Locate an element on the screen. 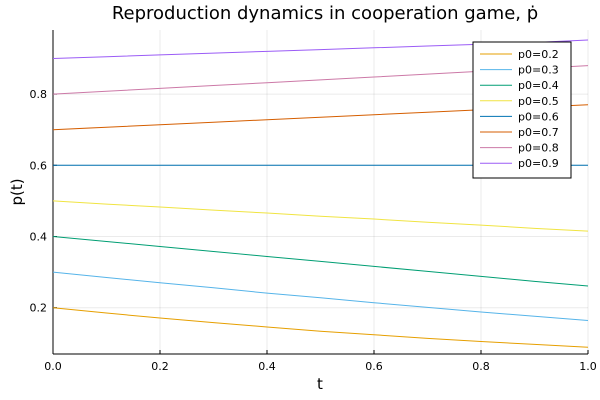 The width and height of the screenshot is (600, 400). y-tick-label: 0.2 is located at coordinates (39, 308).